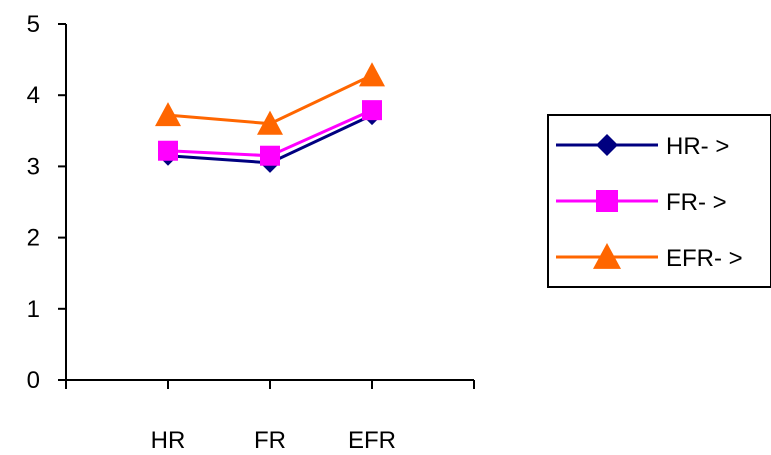 This screenshot has height=455, width=771. I want to click on y-ticks: 0 1 2 3 4 5, so click(46, 202).